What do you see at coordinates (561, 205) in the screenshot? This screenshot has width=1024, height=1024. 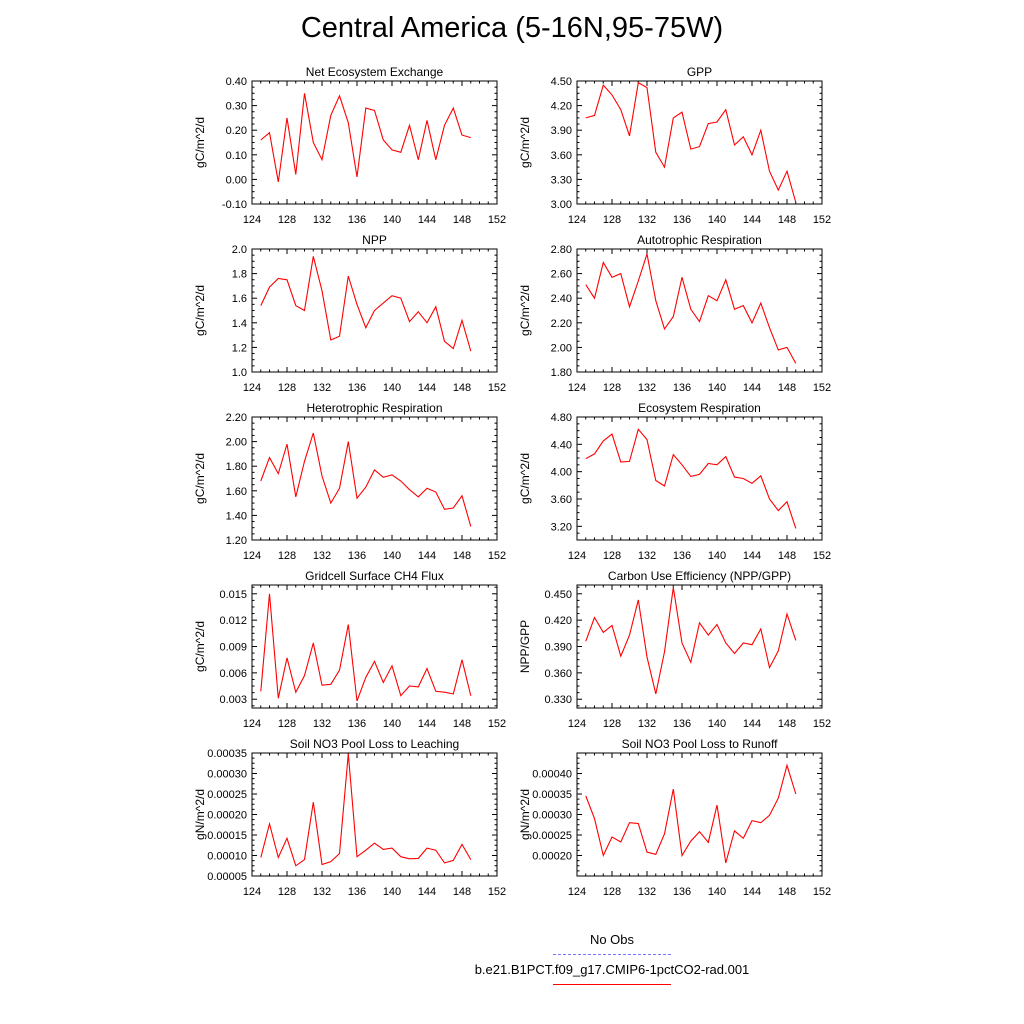 I see `y-tick-label: 3.00` at bounding box center [561, 205].